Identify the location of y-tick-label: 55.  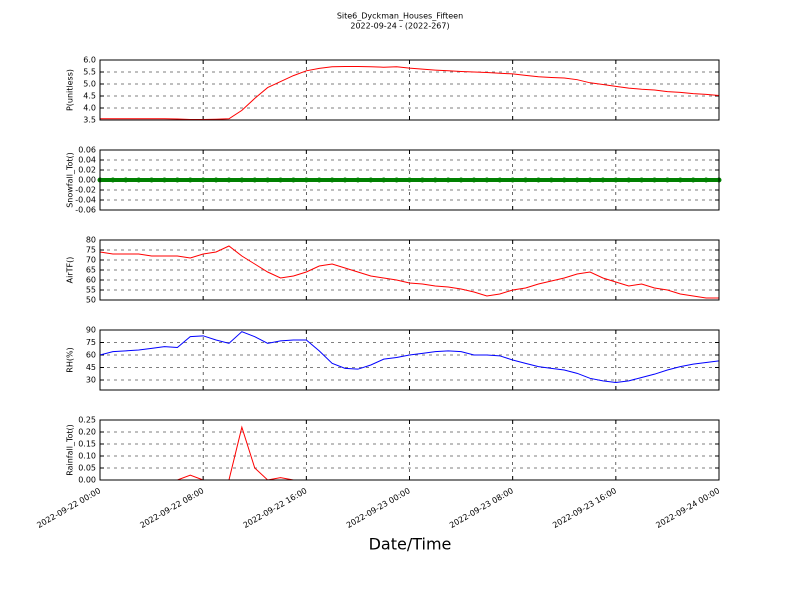
(91, 290).